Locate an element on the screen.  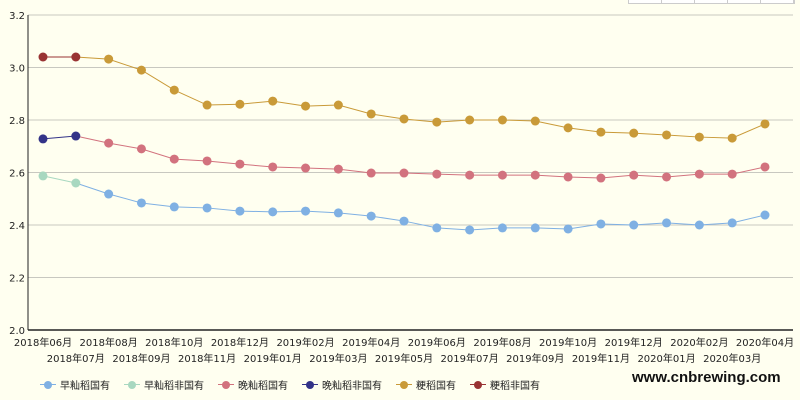
x-tick-label: 2019年11月 is located at coordinates (601, 358).